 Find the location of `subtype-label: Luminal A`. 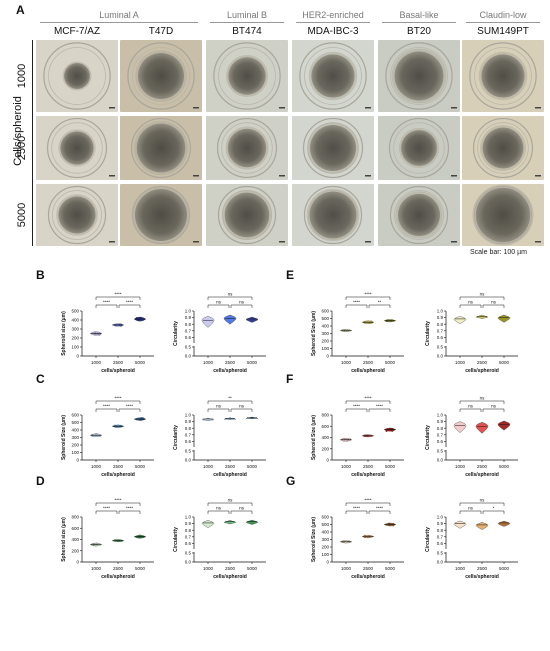

subtype-label: Luminal A is located at coordinates (119, 15).